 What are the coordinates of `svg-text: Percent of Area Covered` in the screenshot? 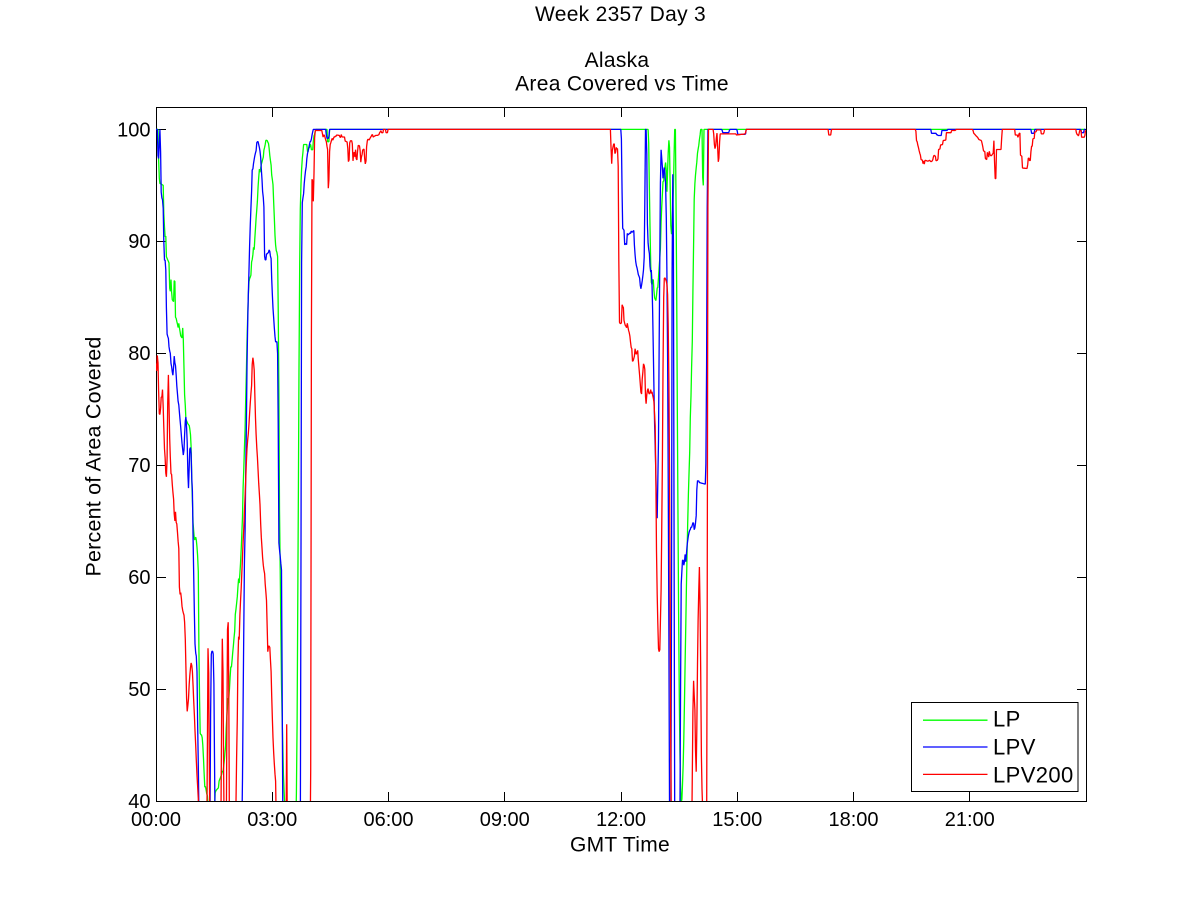 It's located at (94, 456).